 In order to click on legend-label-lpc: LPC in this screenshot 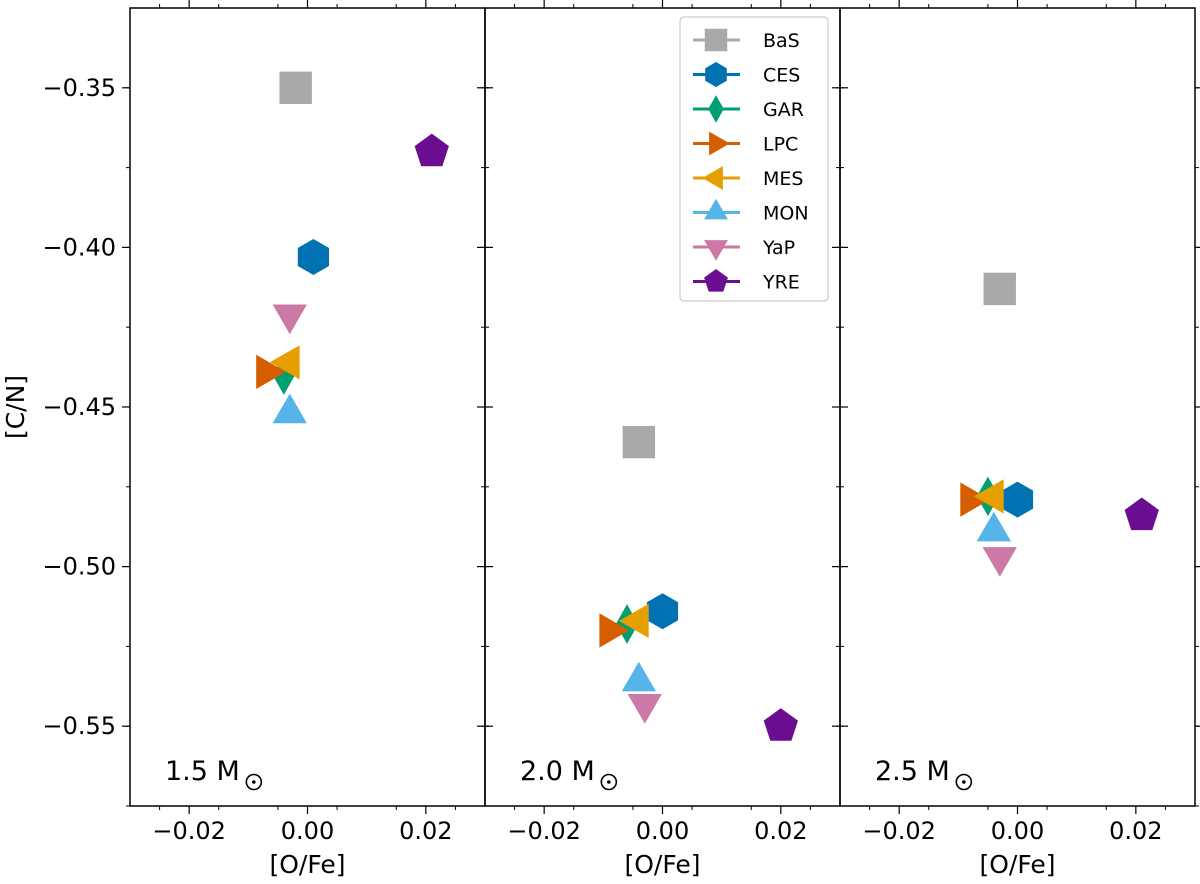, I will do `click(780, 145)`.